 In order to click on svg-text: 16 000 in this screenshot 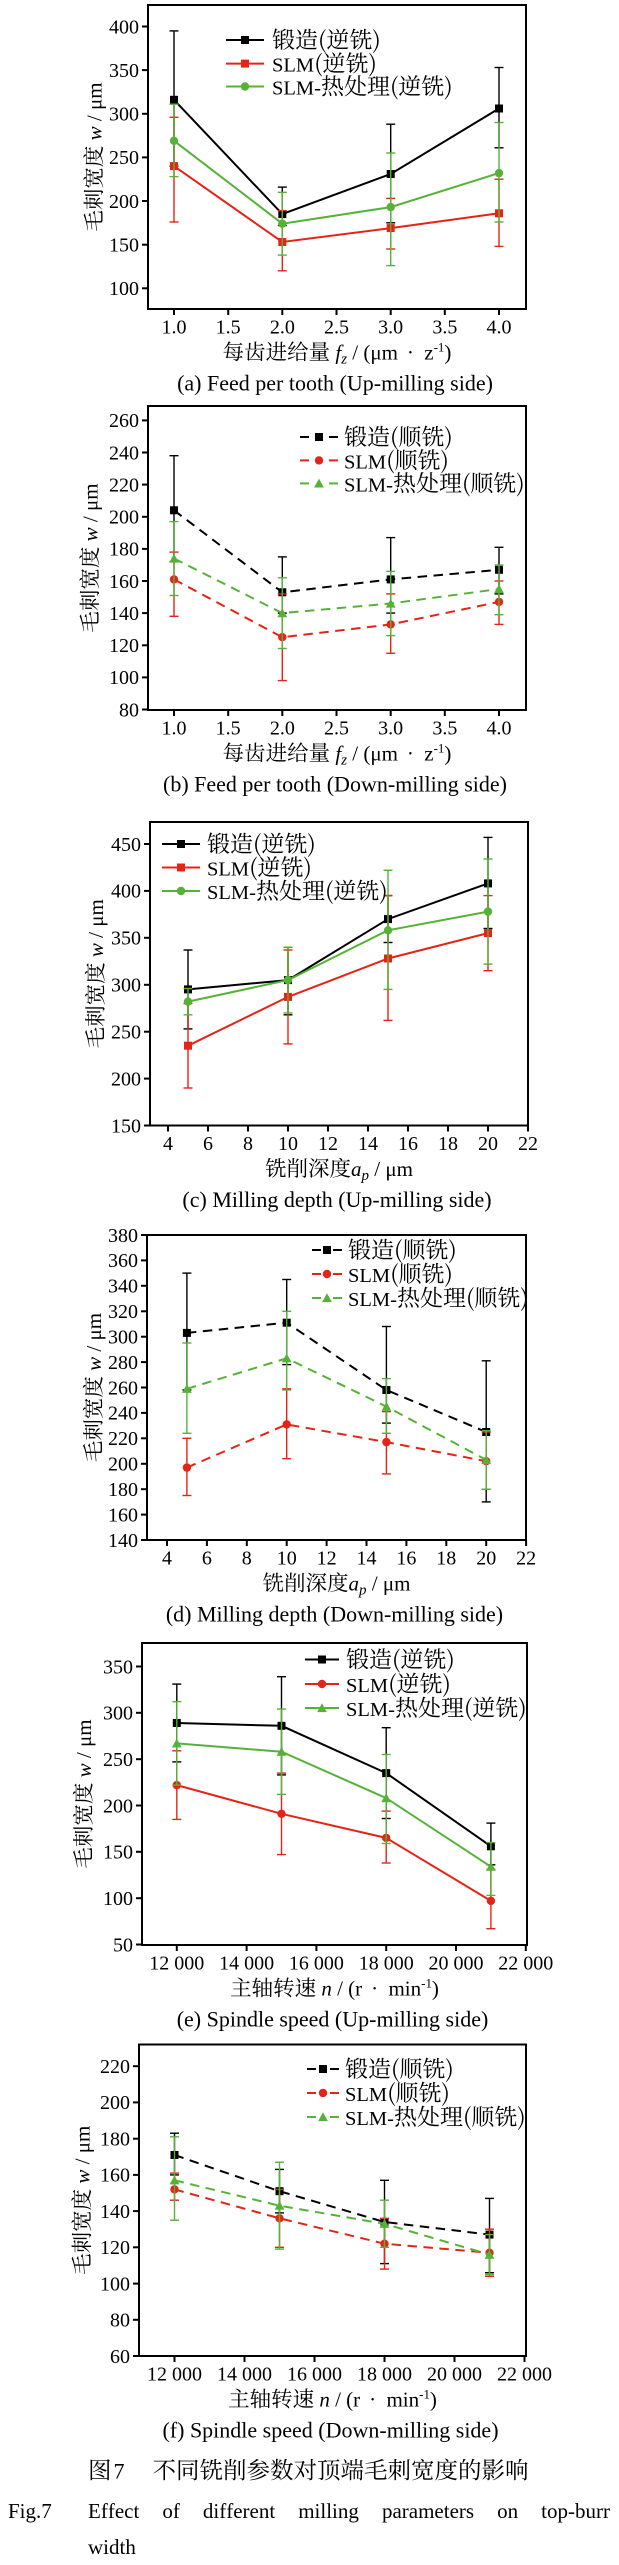, I will do `click(316, 1964)`.